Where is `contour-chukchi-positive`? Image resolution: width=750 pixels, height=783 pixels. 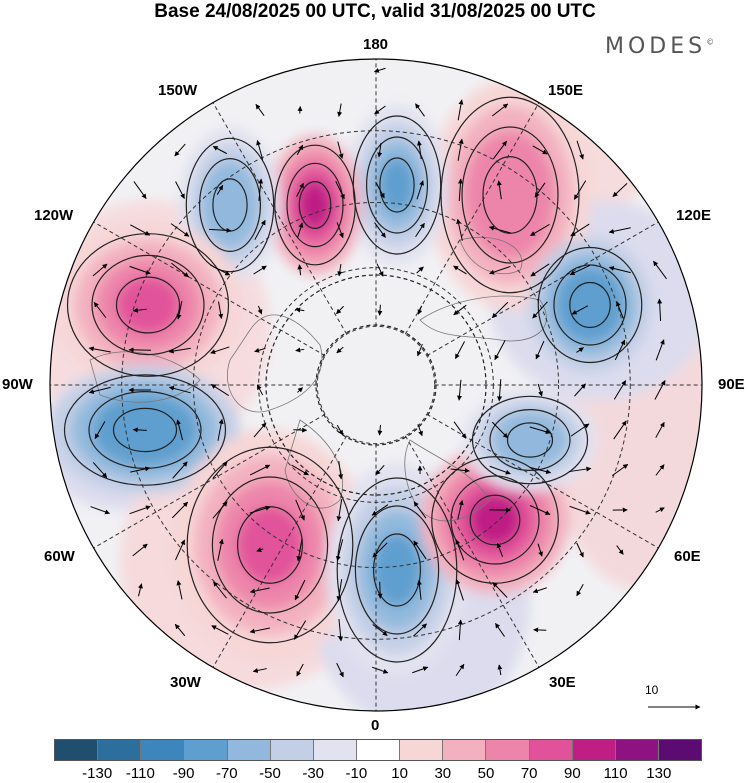 contour-chukchi-positive is located at coordinates (315, 205).